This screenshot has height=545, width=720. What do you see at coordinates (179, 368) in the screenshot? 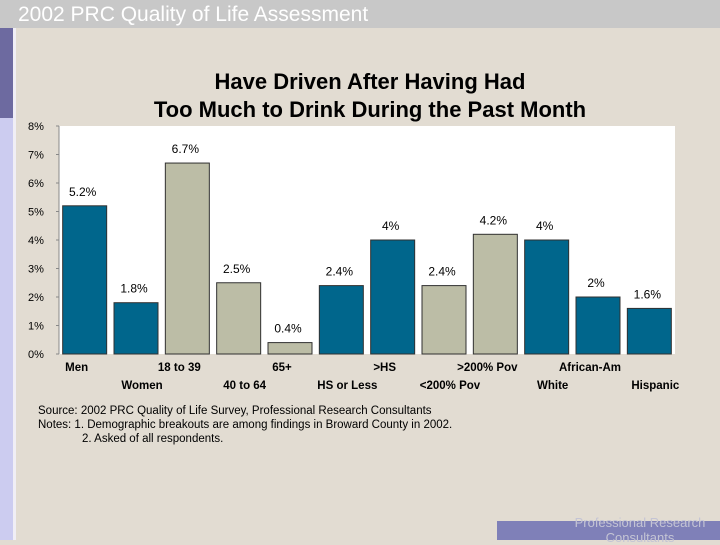
I see `x-tick-label-2: 18 to 39` at bounding box center [179, 368].